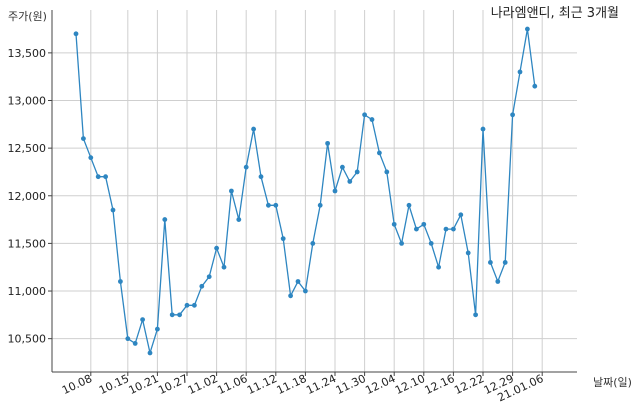 This screenshot has width=640, height=414. What do you see at coordinates (27, 339) in the screenshot?
I see `y-tick-label: 10,500` at bounding box center [27, 339].